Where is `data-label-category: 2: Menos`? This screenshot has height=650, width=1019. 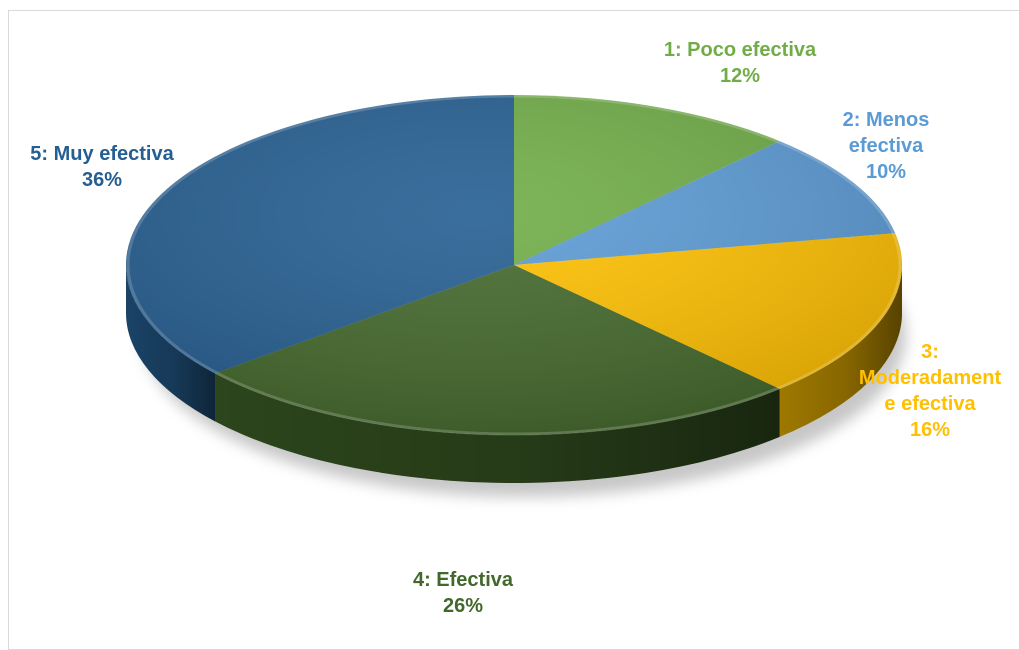 data-label-category: 2: Menos is located at coordinates (886, 120).